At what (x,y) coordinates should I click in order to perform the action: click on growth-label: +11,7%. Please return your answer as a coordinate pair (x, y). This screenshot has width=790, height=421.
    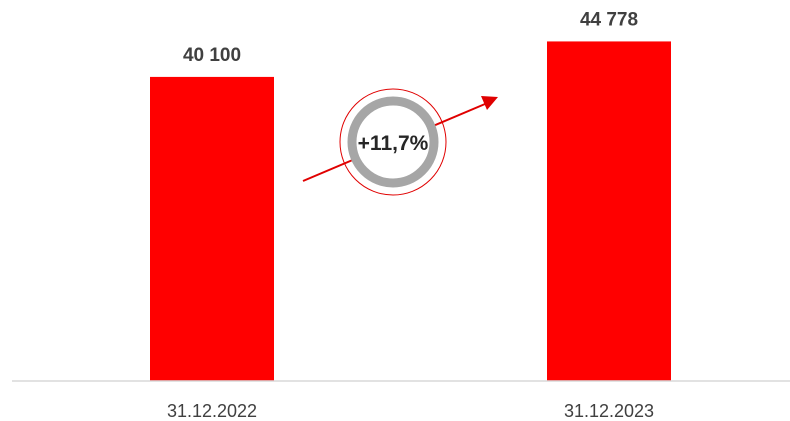
    Looking at the image, I should click on (393, 143).